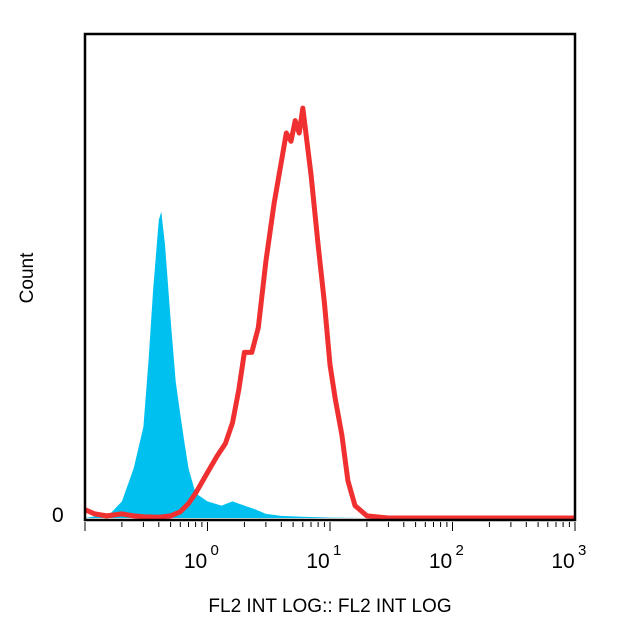  What do you see at coordinates (58, 515) in the screenshot?
I see `y-axis-zero-label: 0` at bounding box center [58, 515].